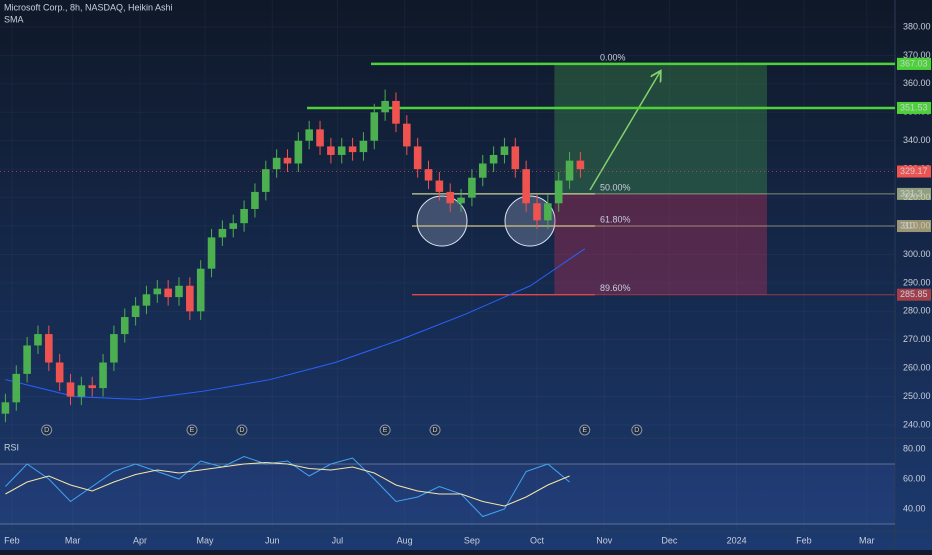 The height and width of the screenshot is (555, 932). I want to click on event-label: D, so click(241, 430).